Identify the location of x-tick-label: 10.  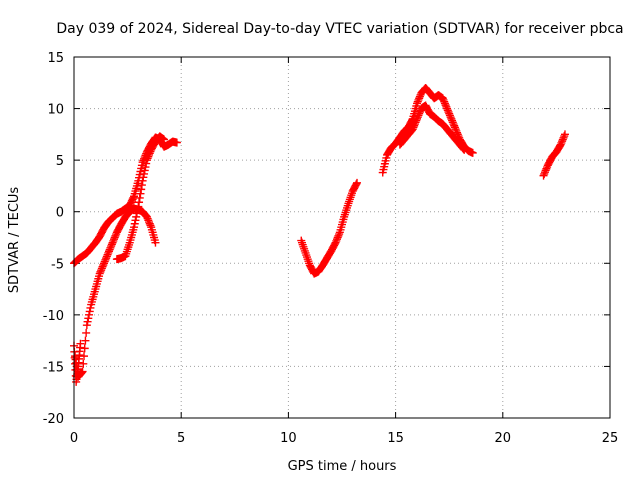
(288, 438).